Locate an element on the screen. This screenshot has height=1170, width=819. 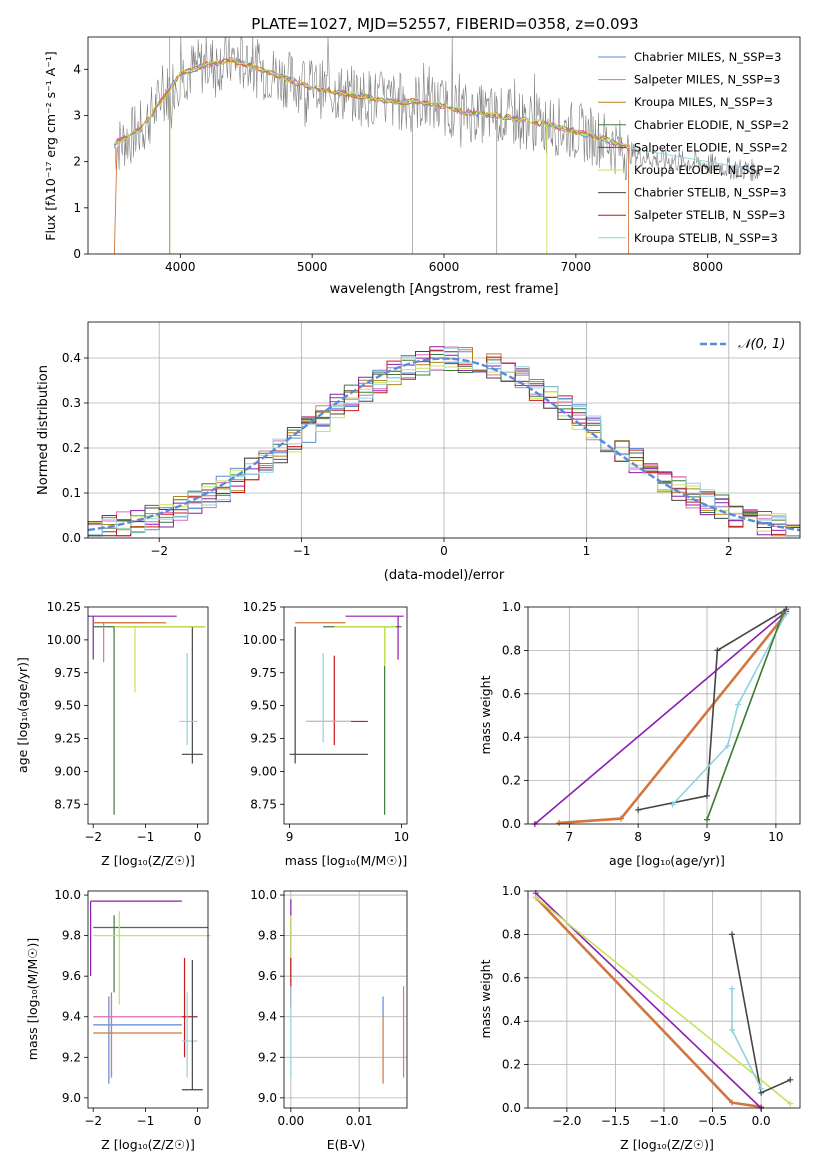
ebv-mass-xlabel: E(B-V) is located at coordinates (346, 1144).